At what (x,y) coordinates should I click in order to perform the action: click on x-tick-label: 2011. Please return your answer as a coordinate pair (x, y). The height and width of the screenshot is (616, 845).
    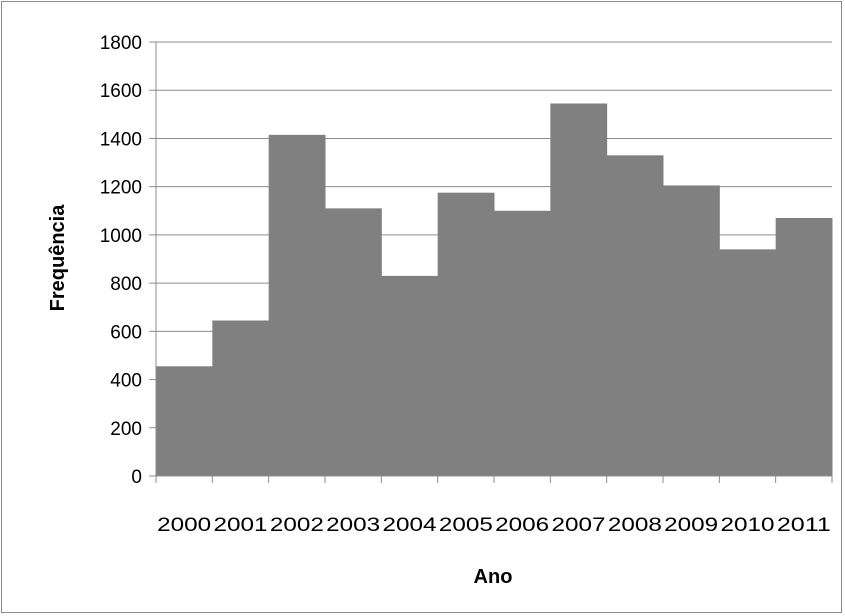
    Looking at the image, I should click on (804, 525).